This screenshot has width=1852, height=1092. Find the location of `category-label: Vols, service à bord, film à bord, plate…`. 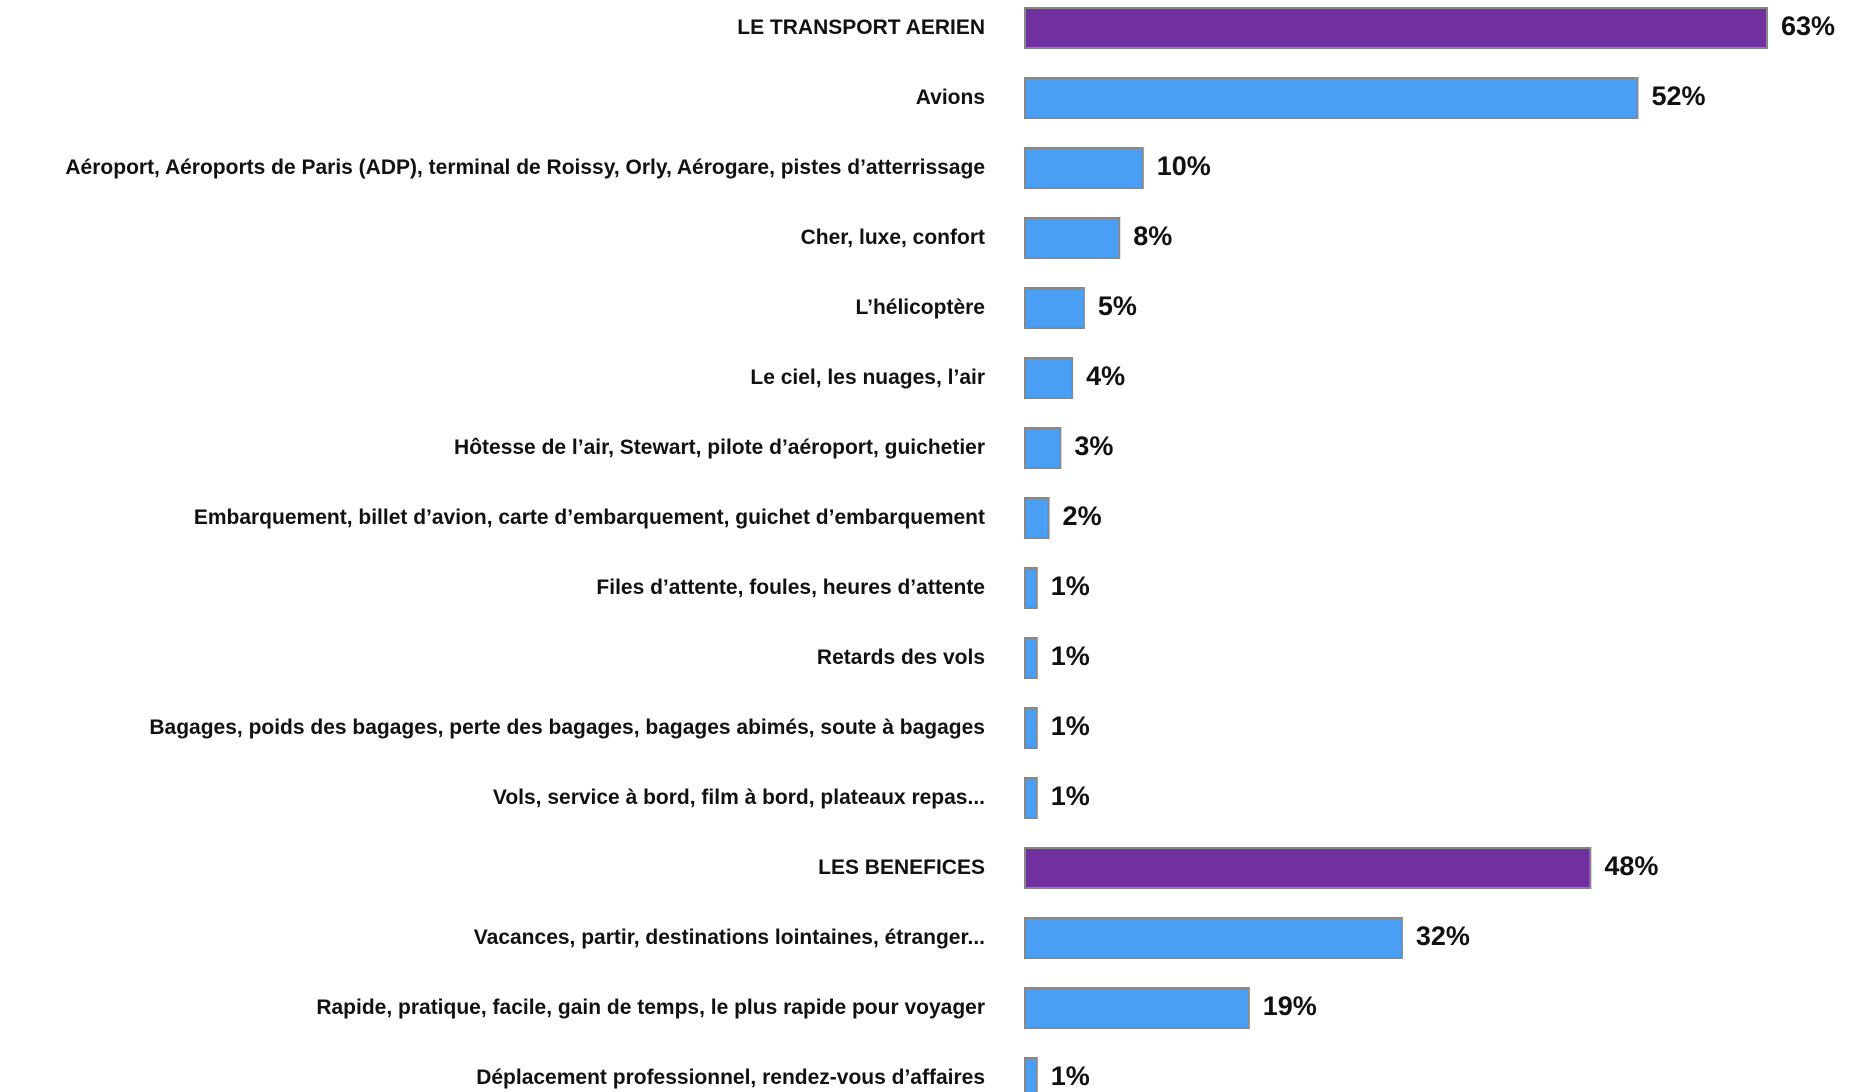

category-label: Vols, service à bord, film à bord, plate… is located at coordinates (492, 798).